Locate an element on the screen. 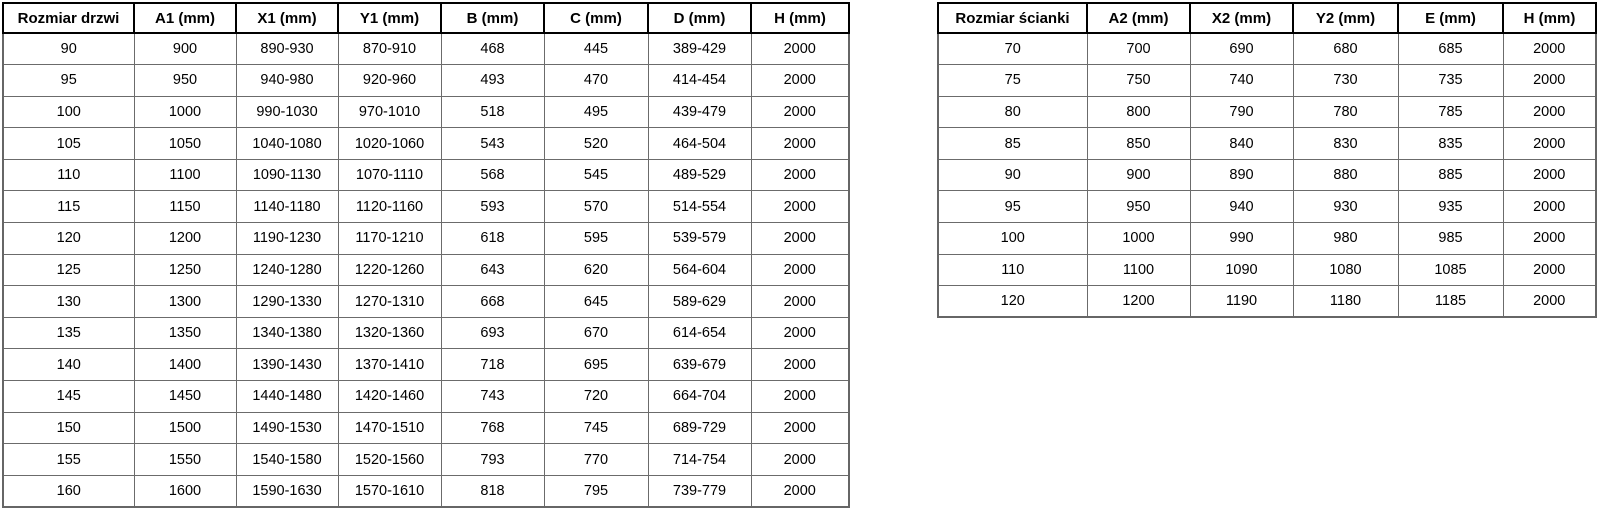  table-cell: 800 is located at coordinates (1138, 112).